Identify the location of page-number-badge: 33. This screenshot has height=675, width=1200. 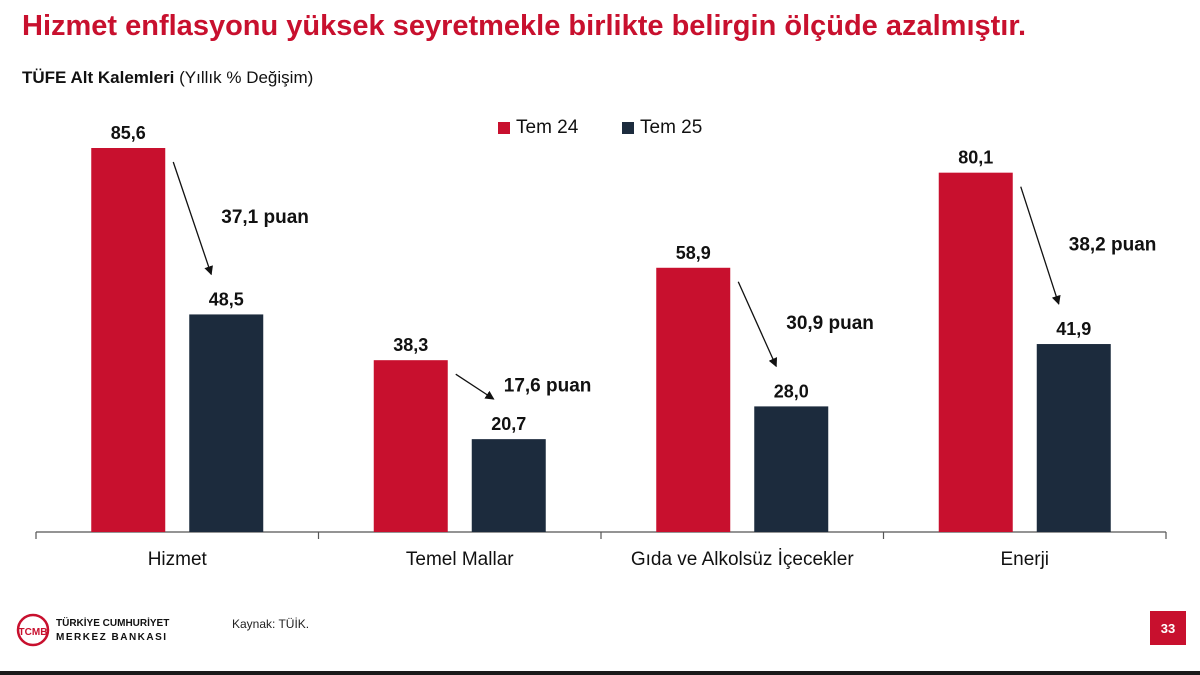
(1168, 628).